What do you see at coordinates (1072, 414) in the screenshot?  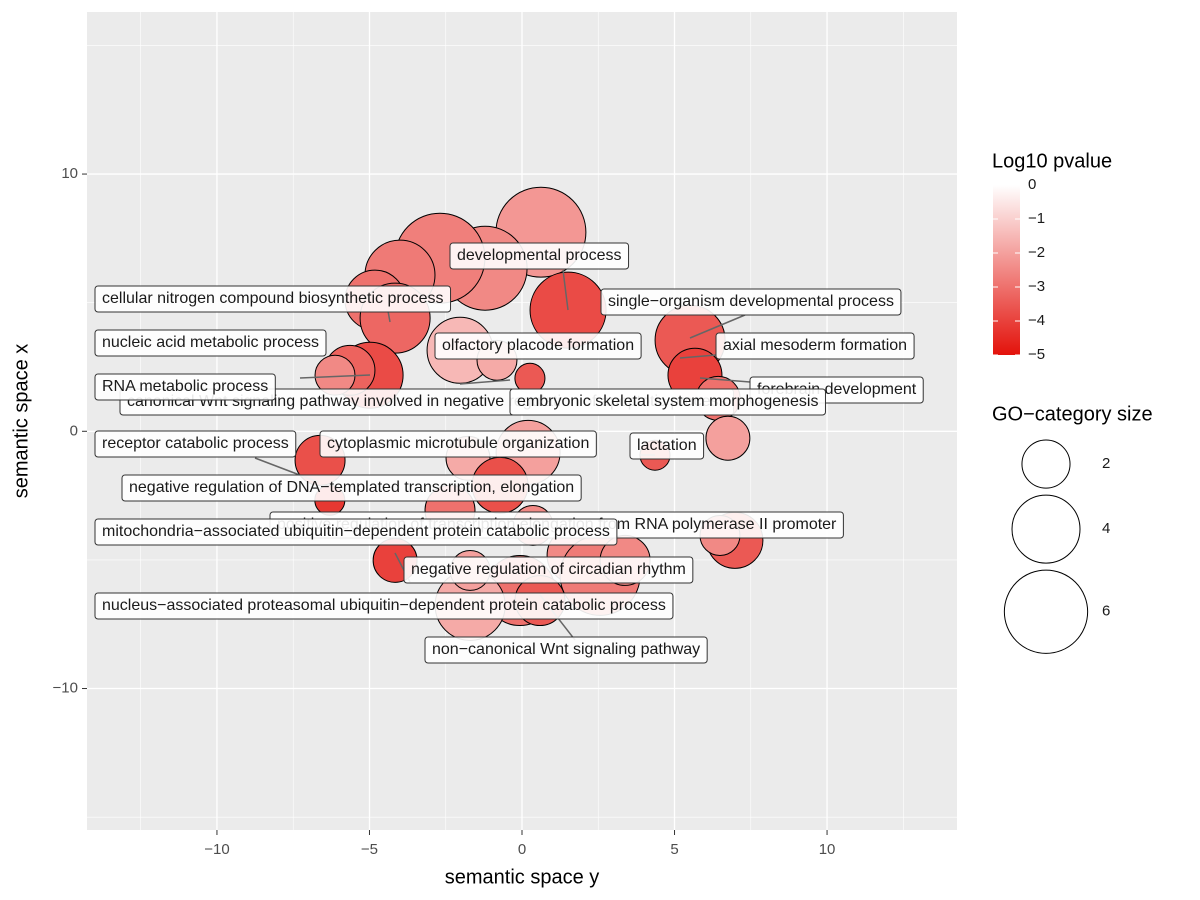 I see `size-legend-title: GO−category size` at bounding box center [1072, 414].